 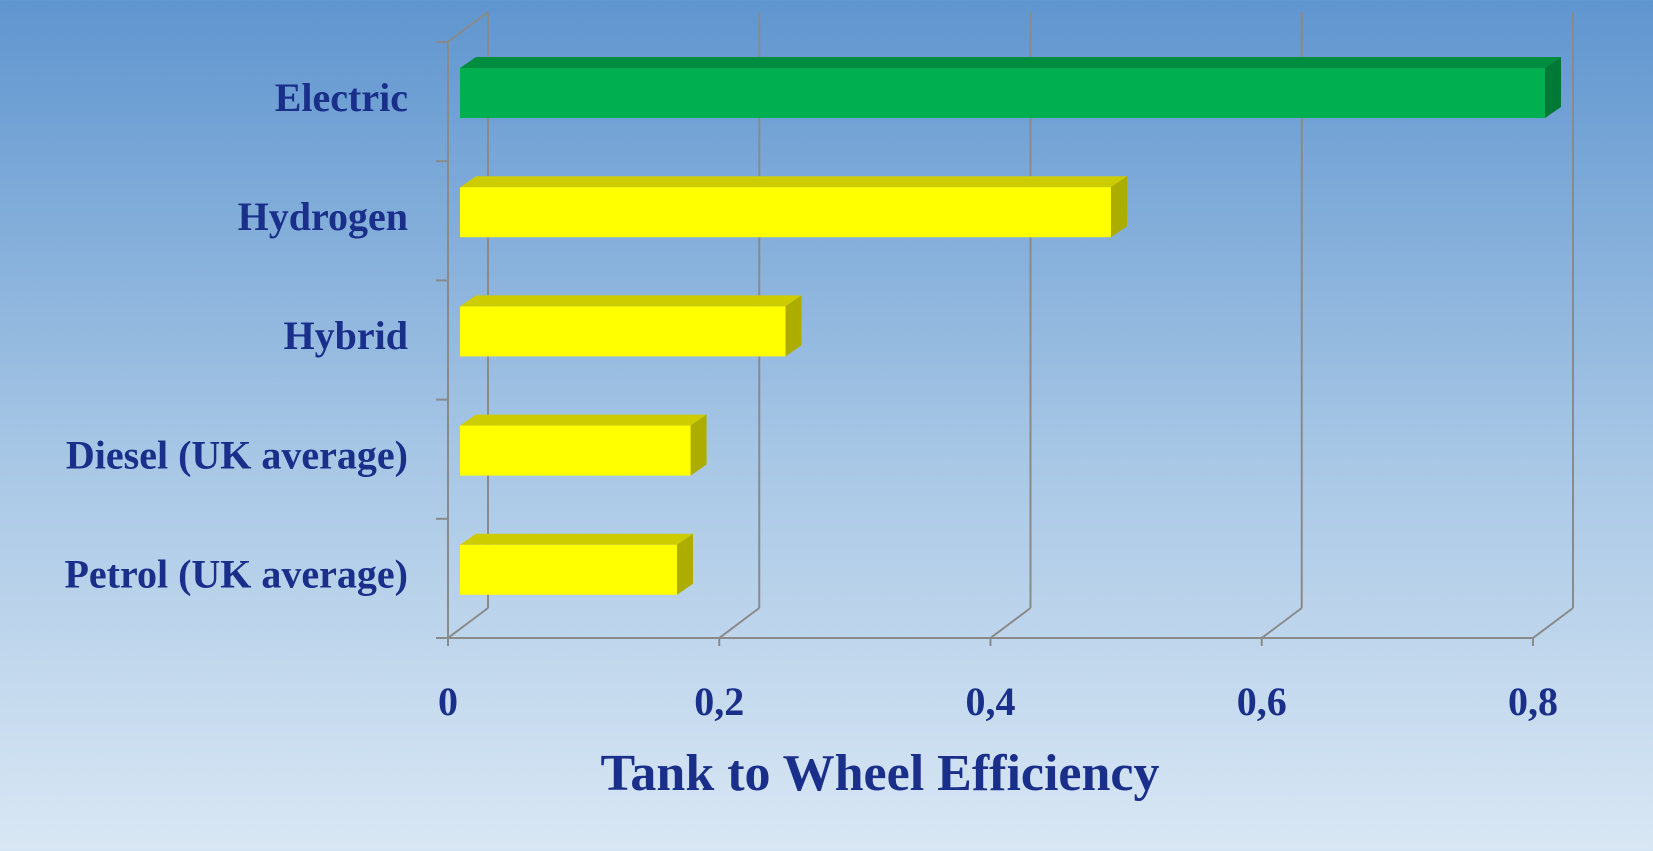 What do you see at coordinates (448, 701) in the screenshot?
I see `x-tick-label: 0` at bounding box center [448, 701].